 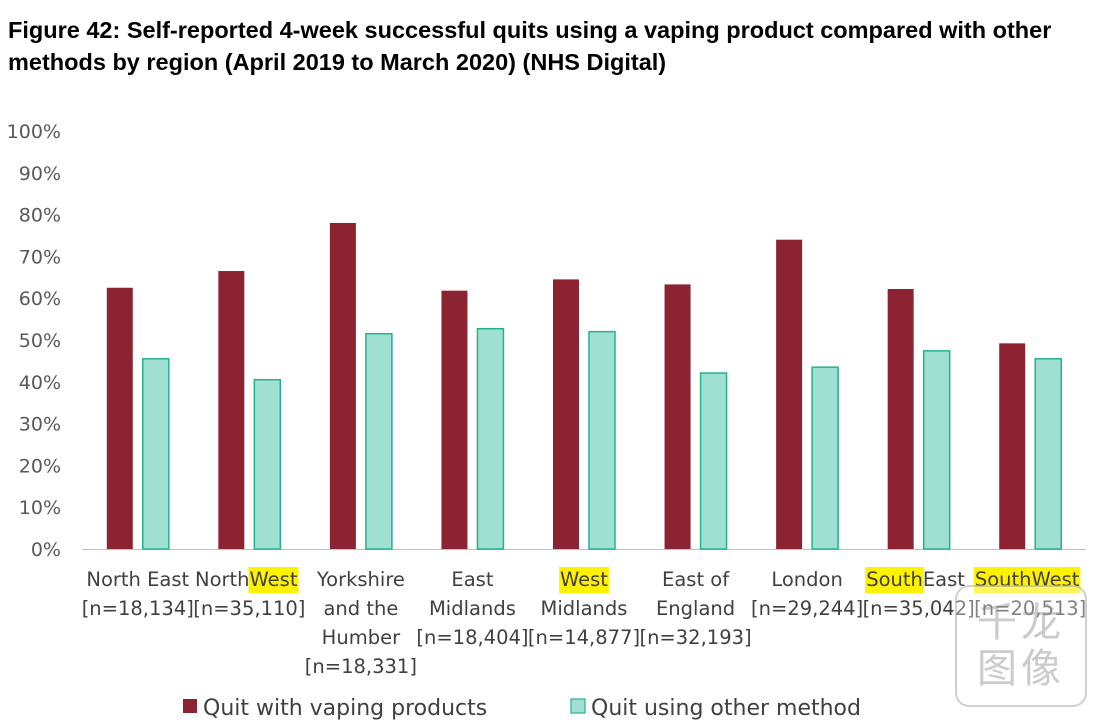 What do you see at coordinates (919, 608) in the screenshot?
I see `x-tick-label-text: [n=35,042]` at bounding box center [919, 608].